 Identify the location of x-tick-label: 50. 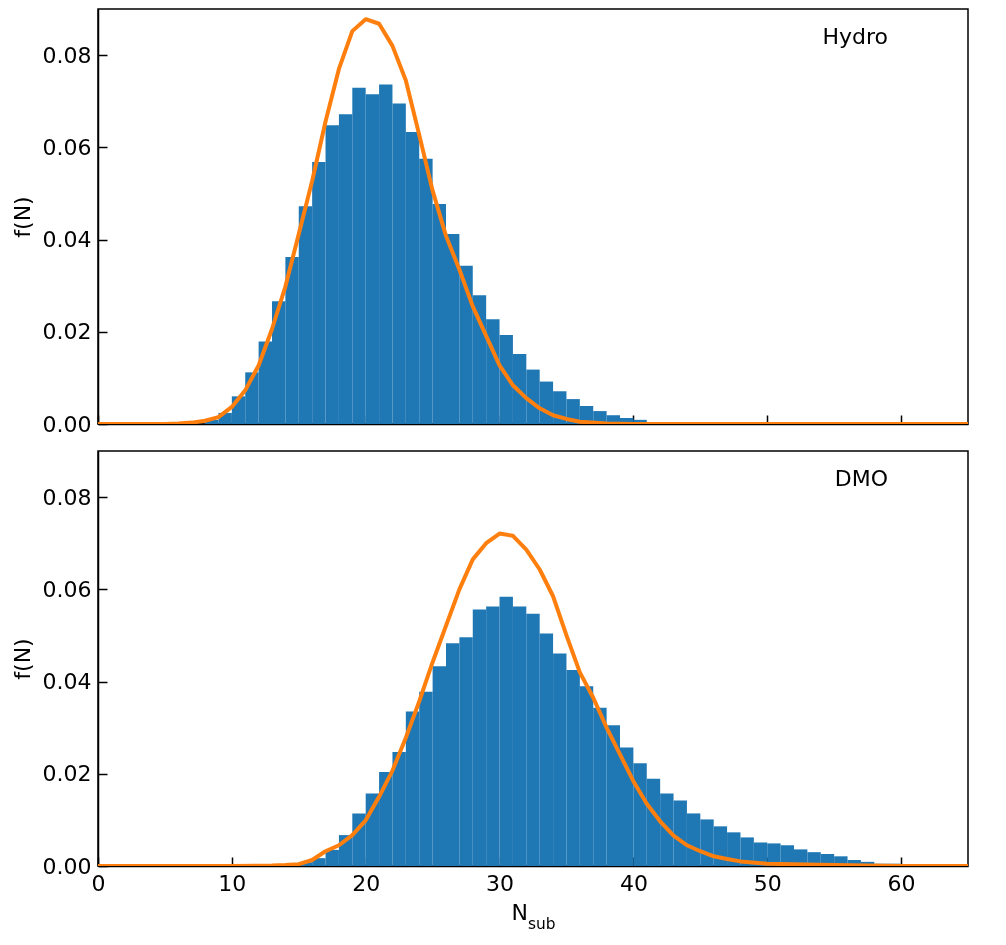
(767, 883).